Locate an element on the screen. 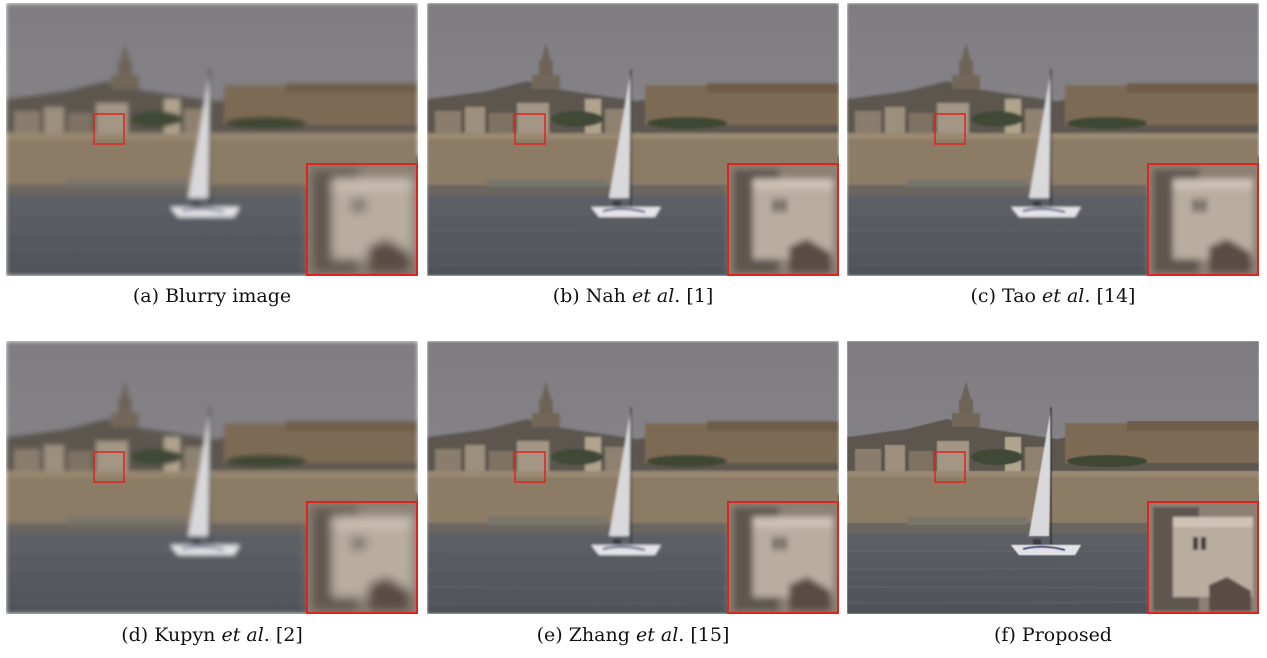 The height and width of the screenshot is (658, 1267). panel-e-image is located at coordinates (633, 477).